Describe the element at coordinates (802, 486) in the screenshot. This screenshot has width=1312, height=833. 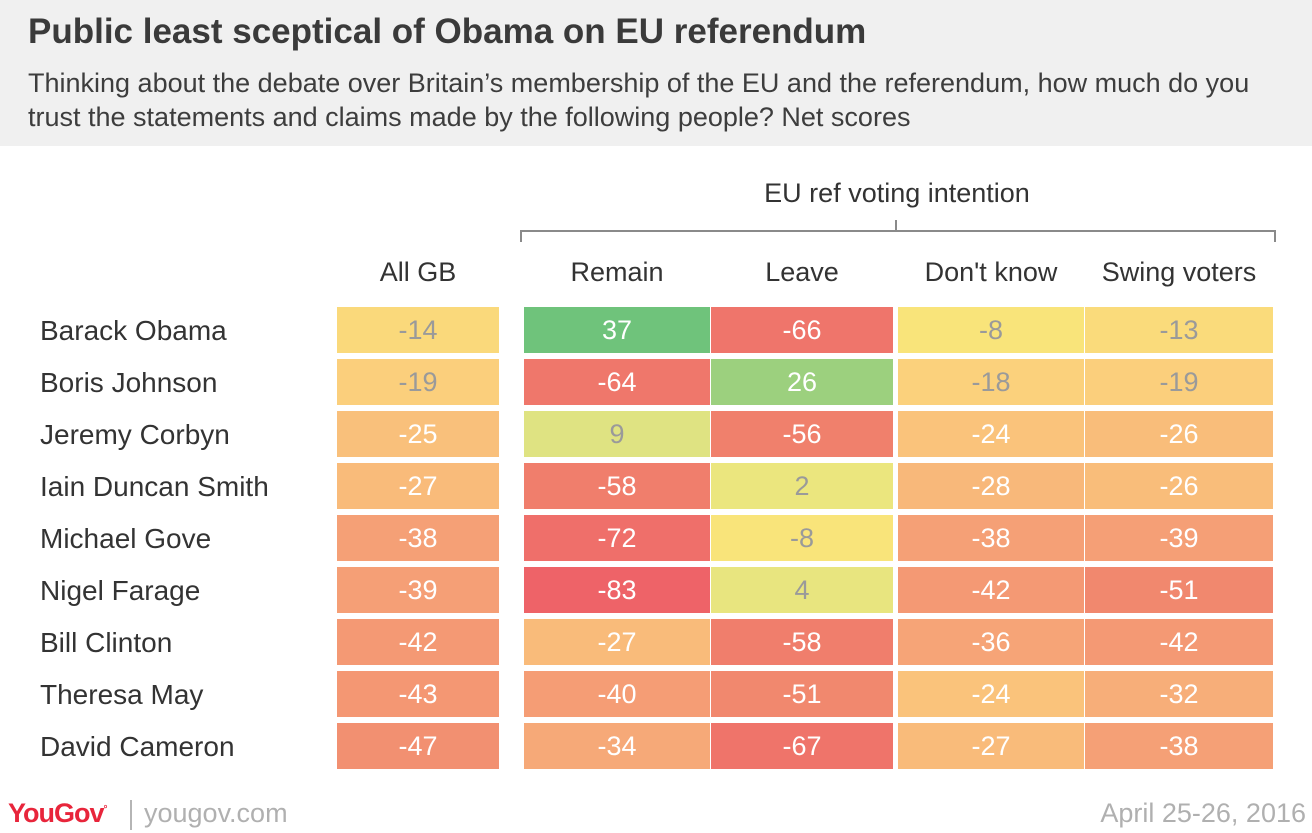
I see `heatmap-cell: 2` at that location.